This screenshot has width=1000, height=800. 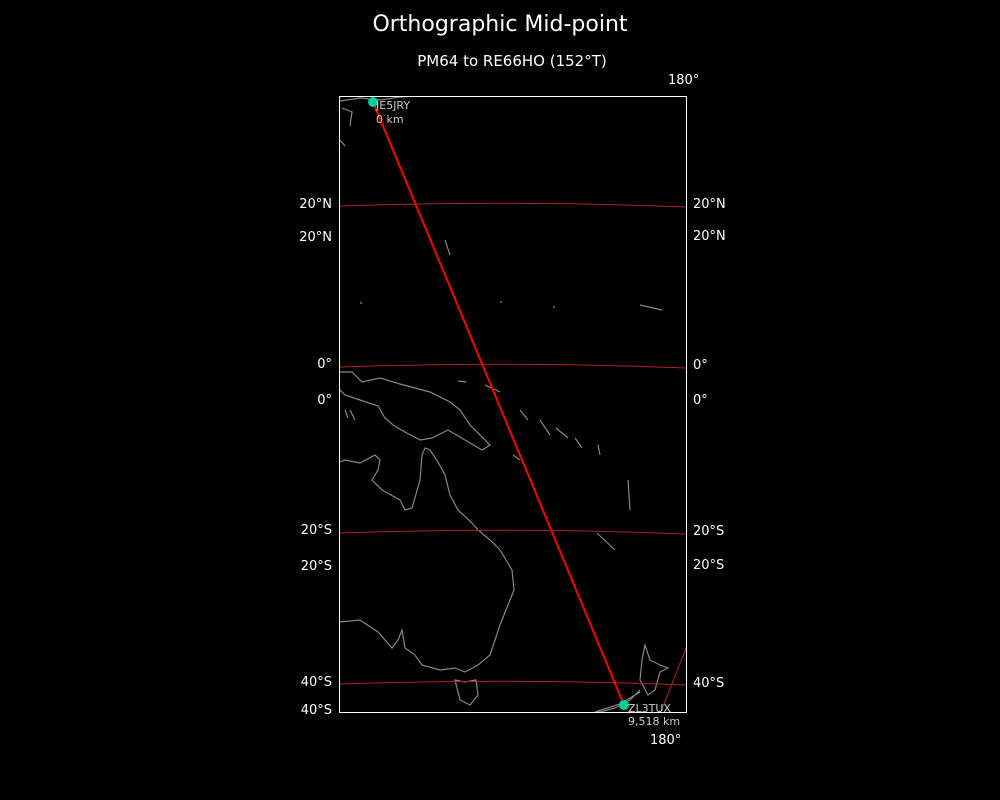 What do you see at coordinates (624, 705) in the screenshot?
I see `end-marker` at bounding box center [624, 705].